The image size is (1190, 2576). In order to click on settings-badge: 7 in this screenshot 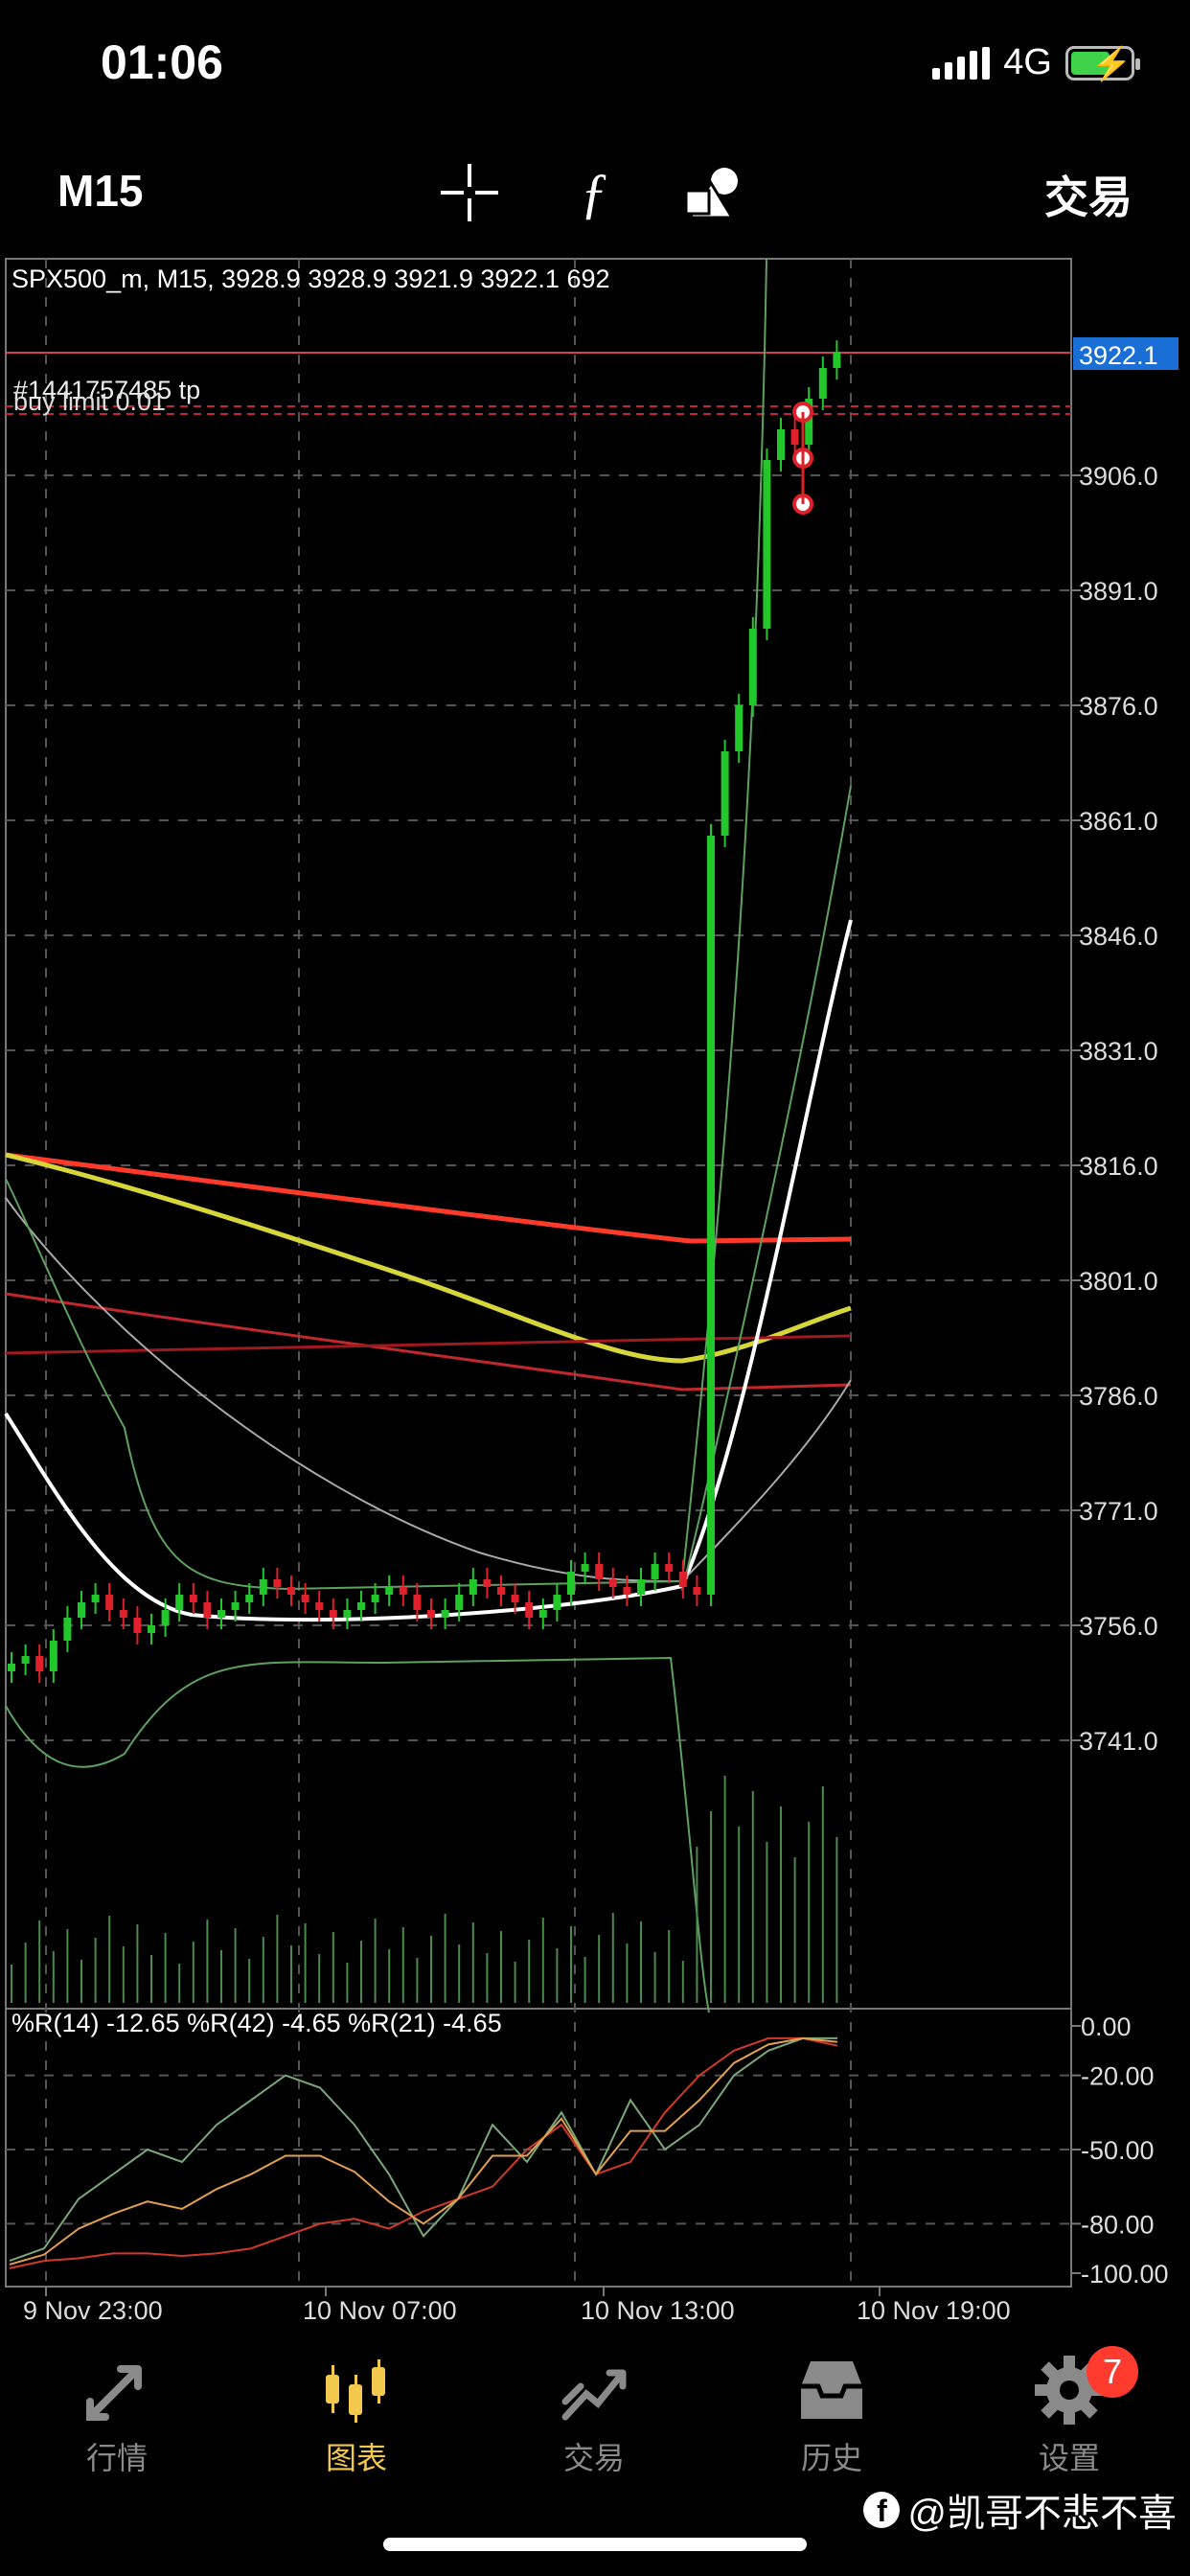, I will do `click(1112, 2372)`.